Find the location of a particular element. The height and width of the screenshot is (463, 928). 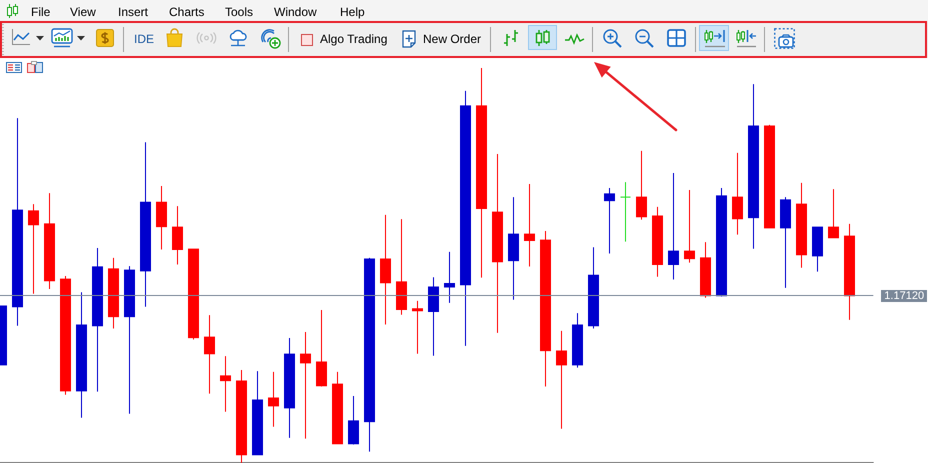

text: Insert is located at coordinates (133, 12).